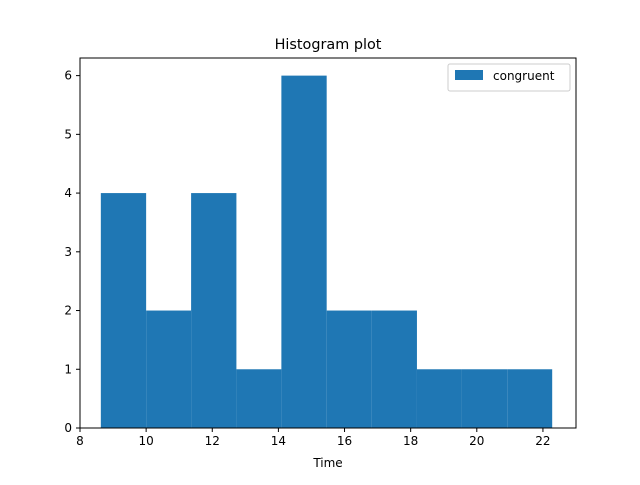  I want to click on y-tick-label: 2, so click(68, 311).